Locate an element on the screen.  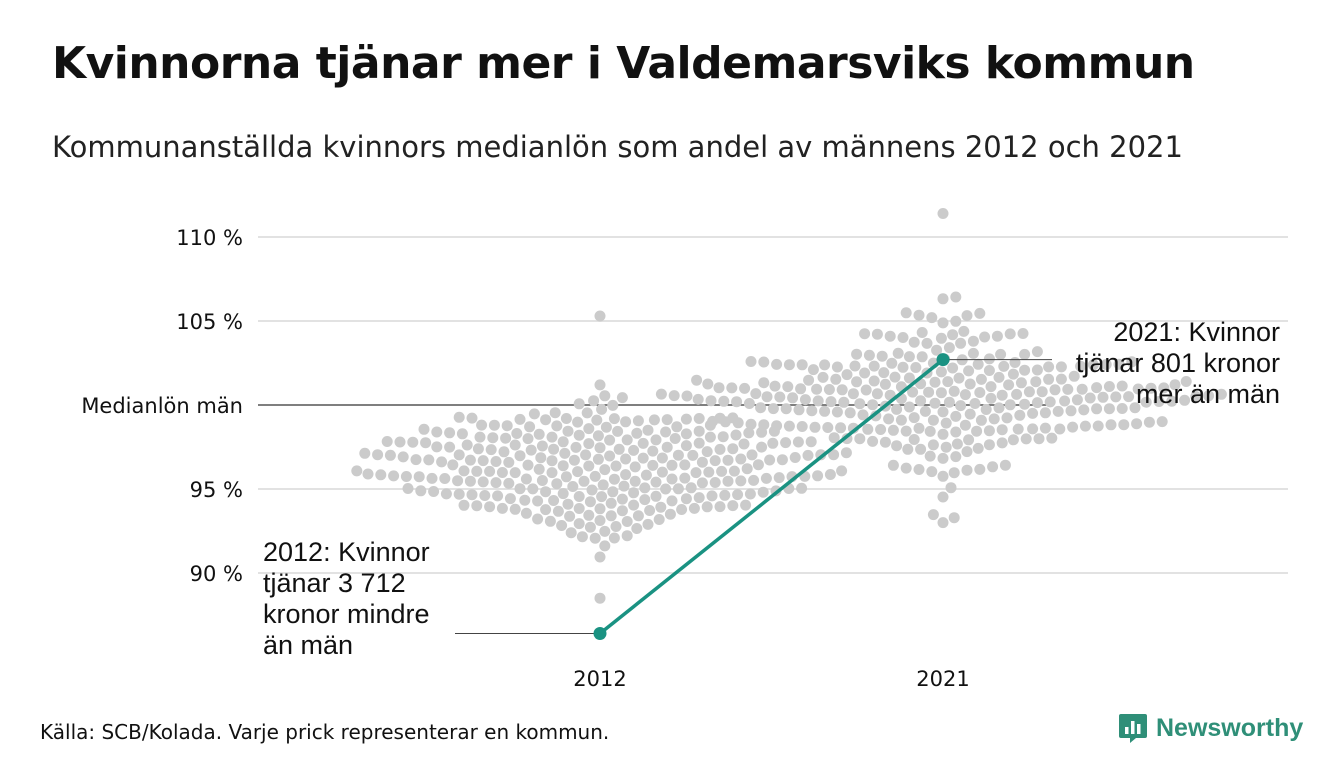
x-tick-label: 2012 is located at coordinates (599, 679).